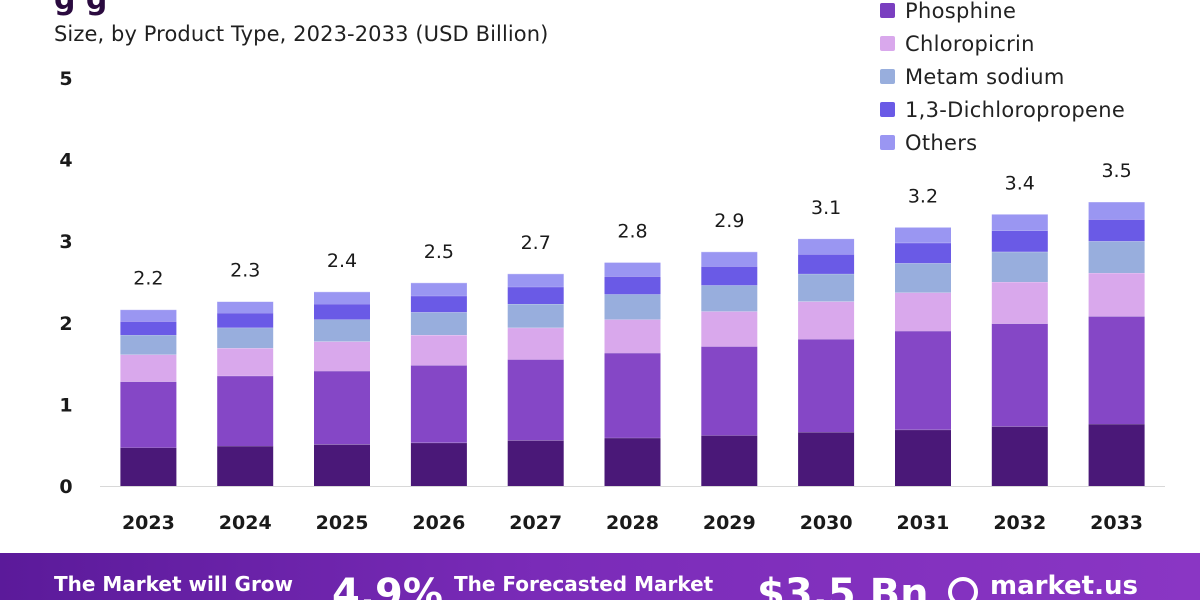 This screenshot has height=600, width=1200. I want to click on footer-cagr-value: 4.9%, so click(387, 585).